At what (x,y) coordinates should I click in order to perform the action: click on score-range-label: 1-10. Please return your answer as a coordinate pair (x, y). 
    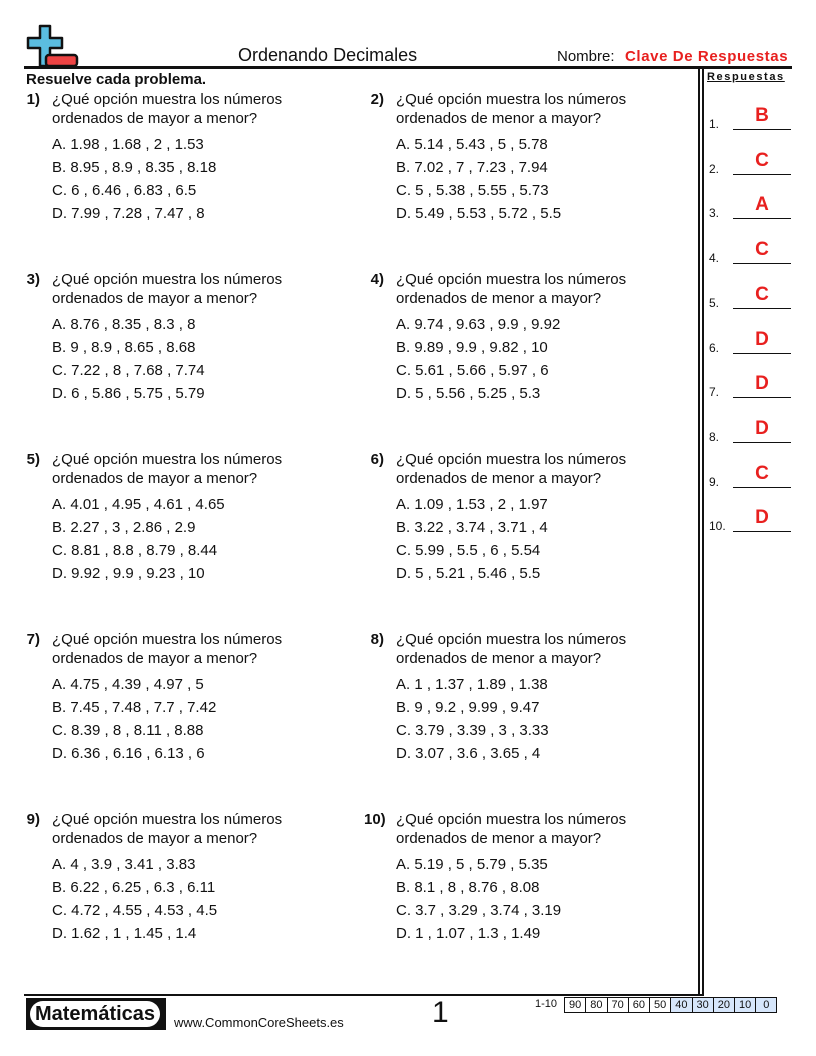
    Looking at the image, I should click on (546, 1004).